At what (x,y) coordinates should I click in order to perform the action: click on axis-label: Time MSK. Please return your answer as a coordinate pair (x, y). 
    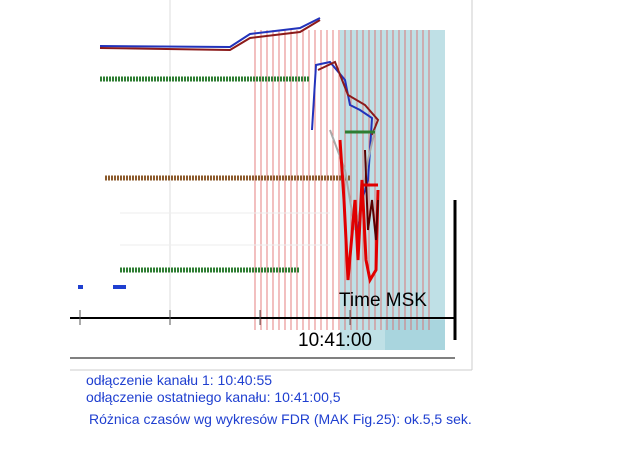
    Looking at the image, I should click on (383, 300).